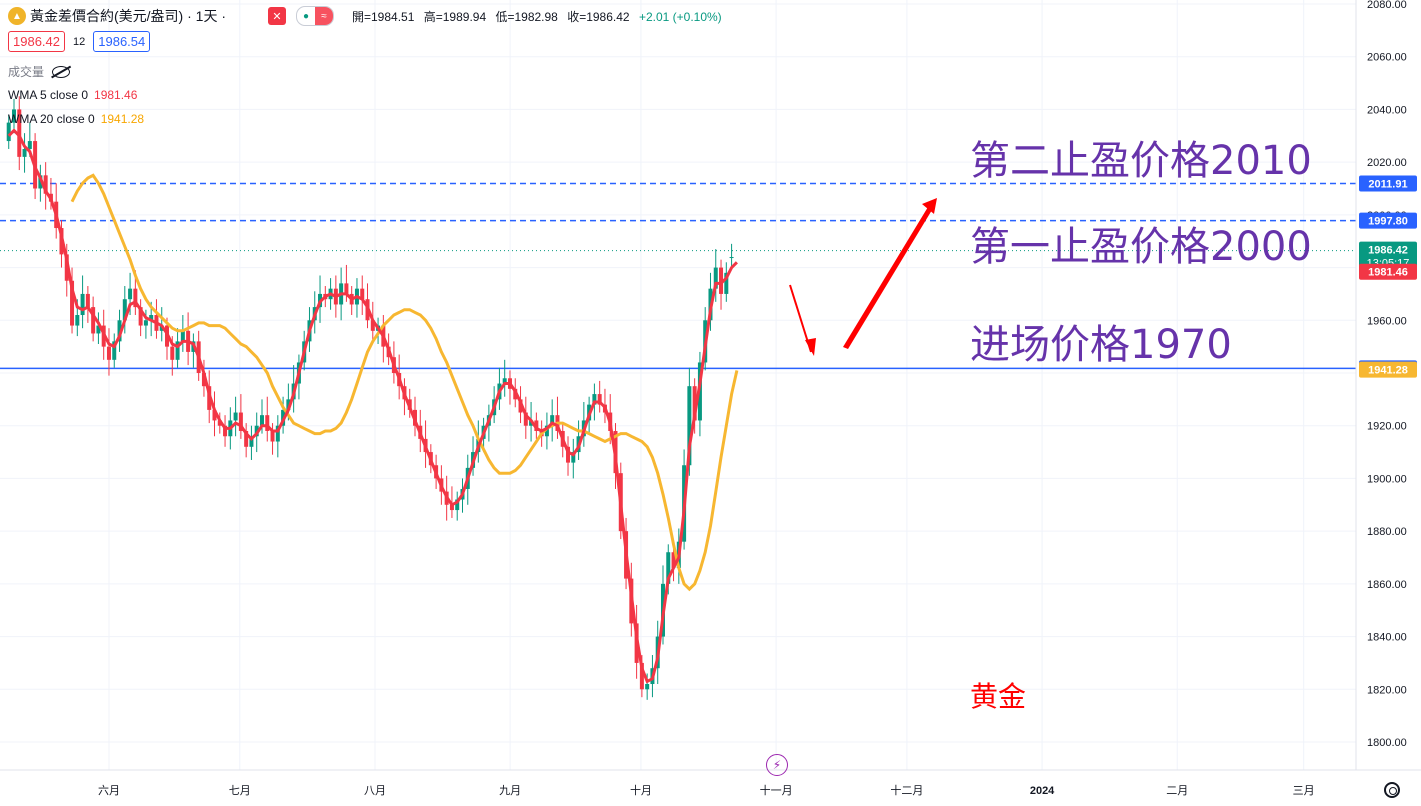 The width and height of the screenshot is (1421, 806). Describe the element at coordinates (1042, 791) in the screenshot. I see `time-tick-label: 2024` at that location.